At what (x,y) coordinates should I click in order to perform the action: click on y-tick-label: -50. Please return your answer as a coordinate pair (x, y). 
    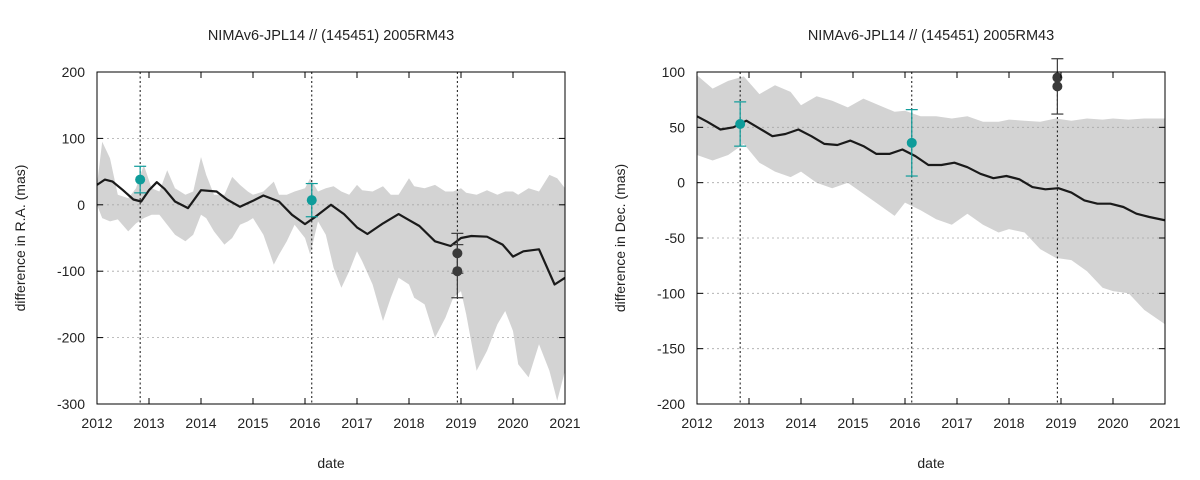
    Looking at the image, I should click on (675, 238).